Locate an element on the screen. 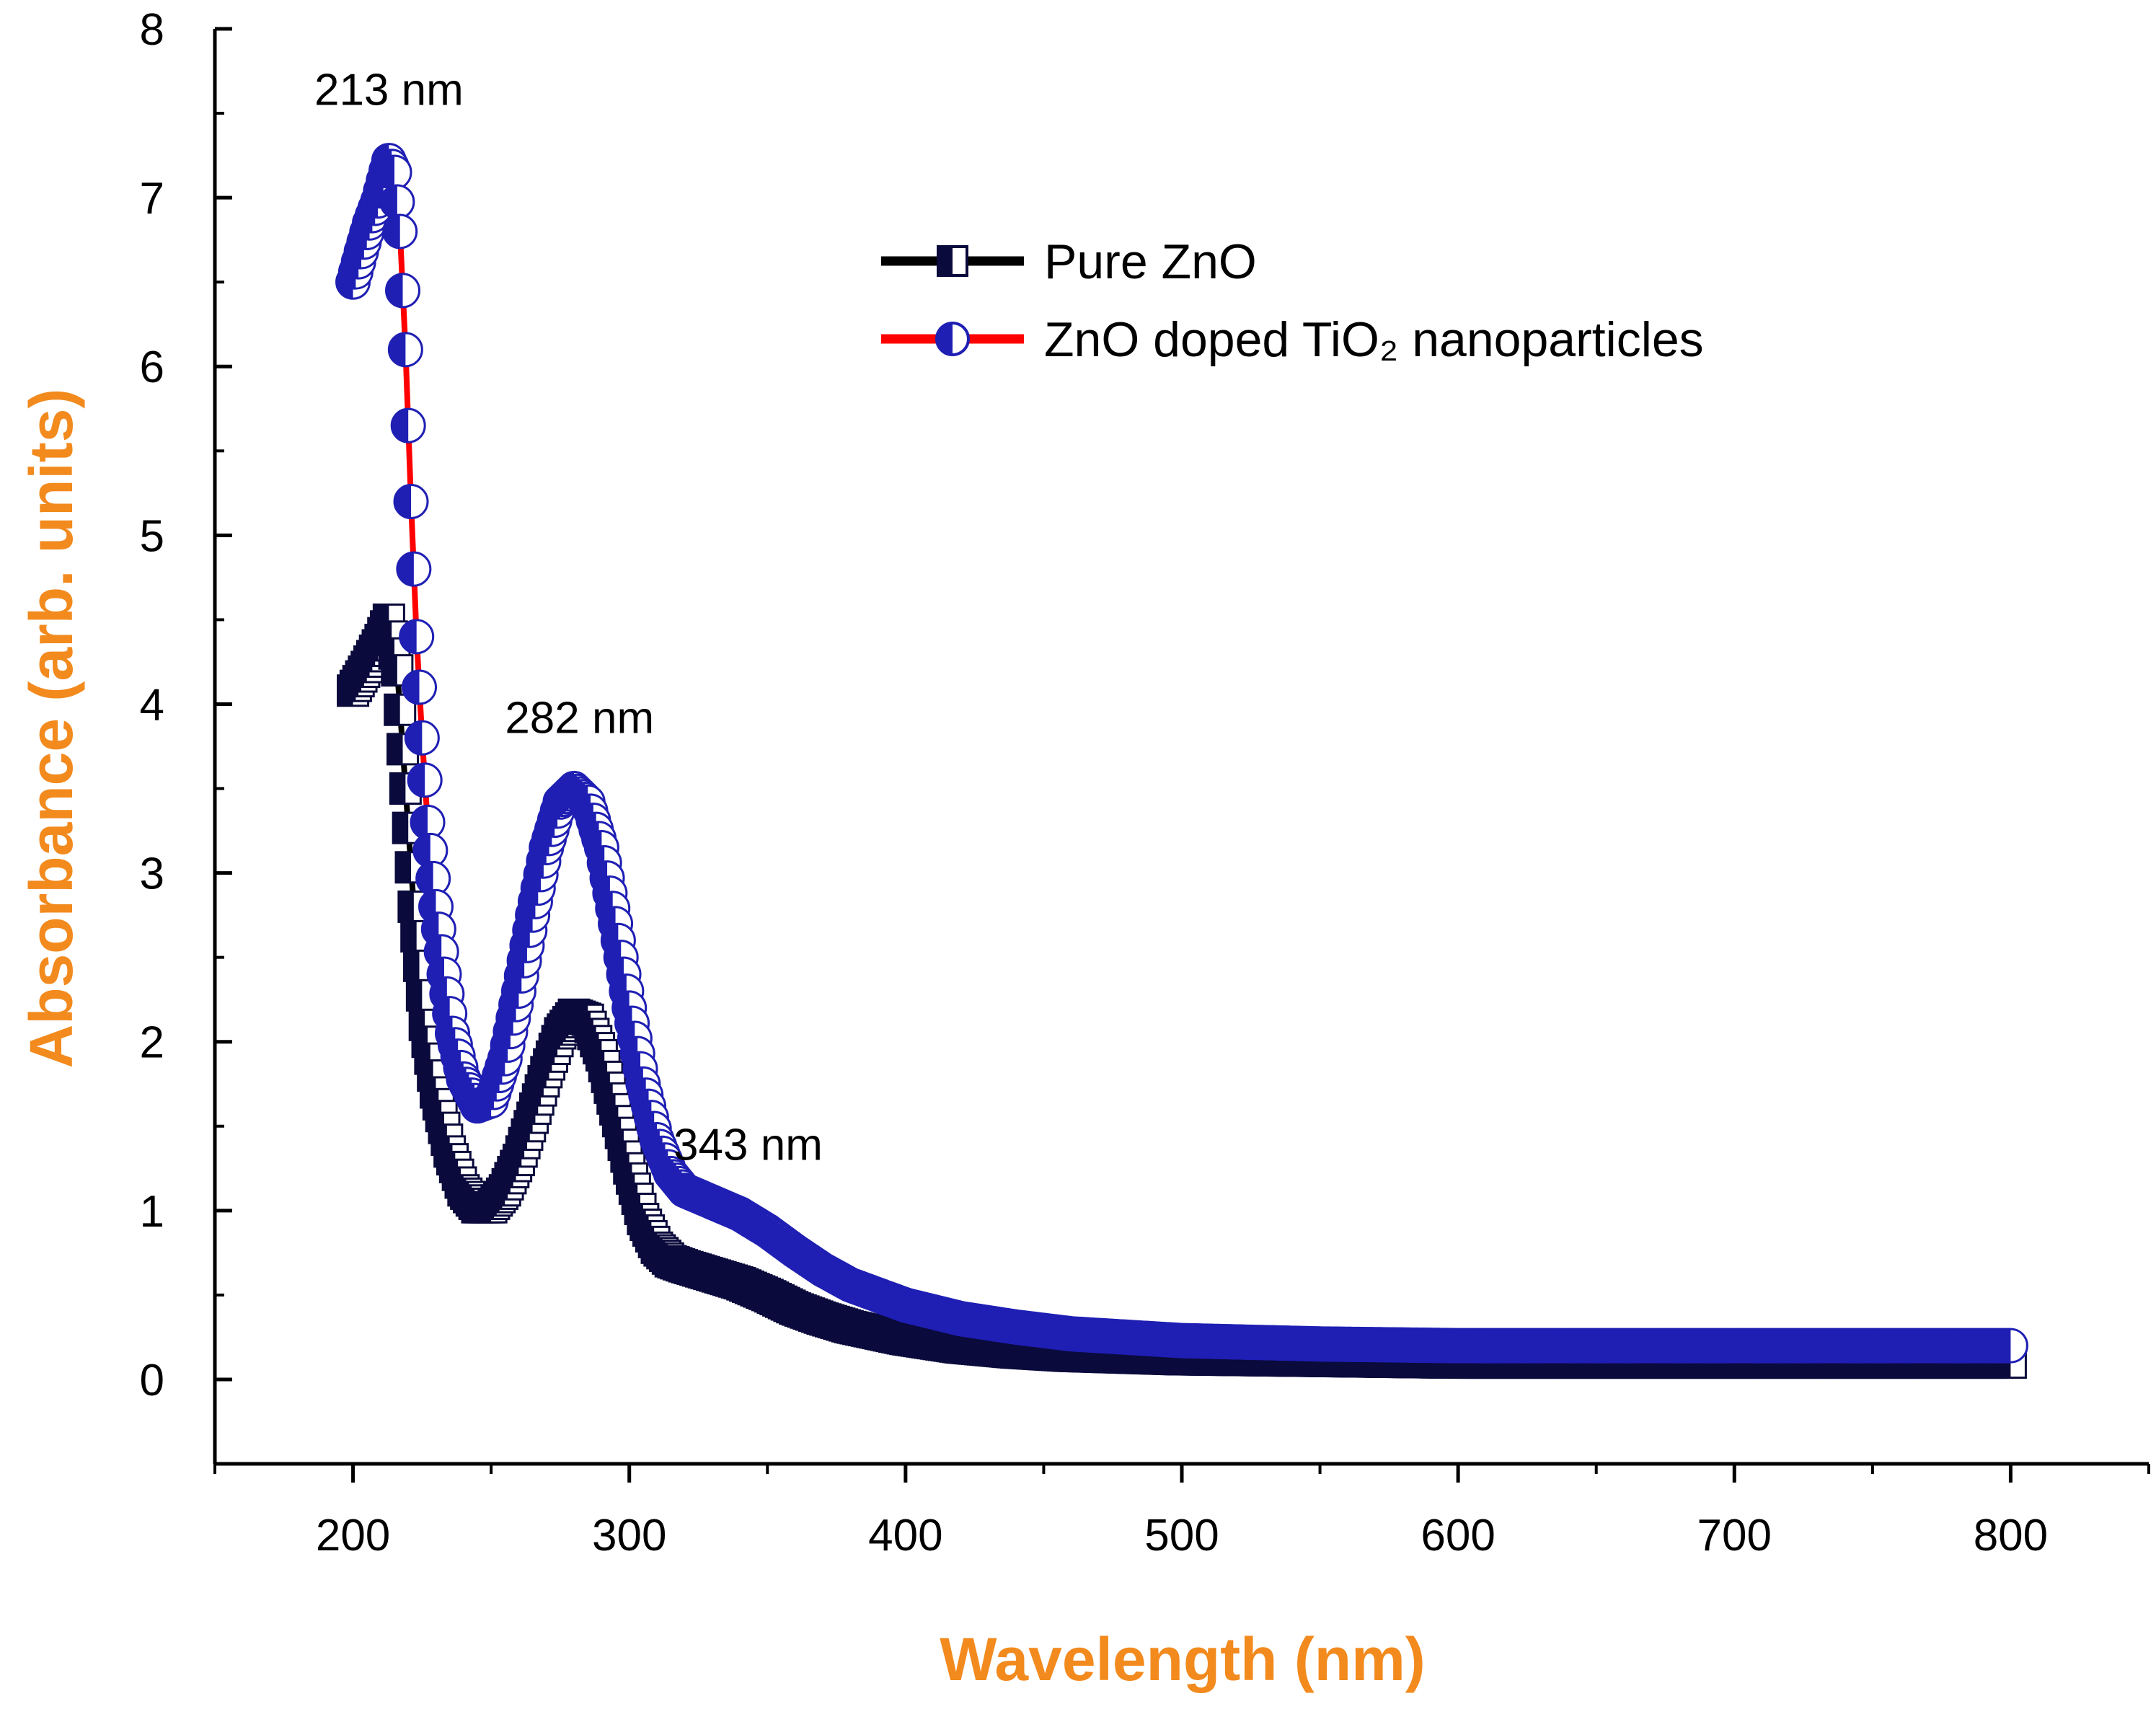  y-tick-label: 4 is located at coordinates (152, 705).